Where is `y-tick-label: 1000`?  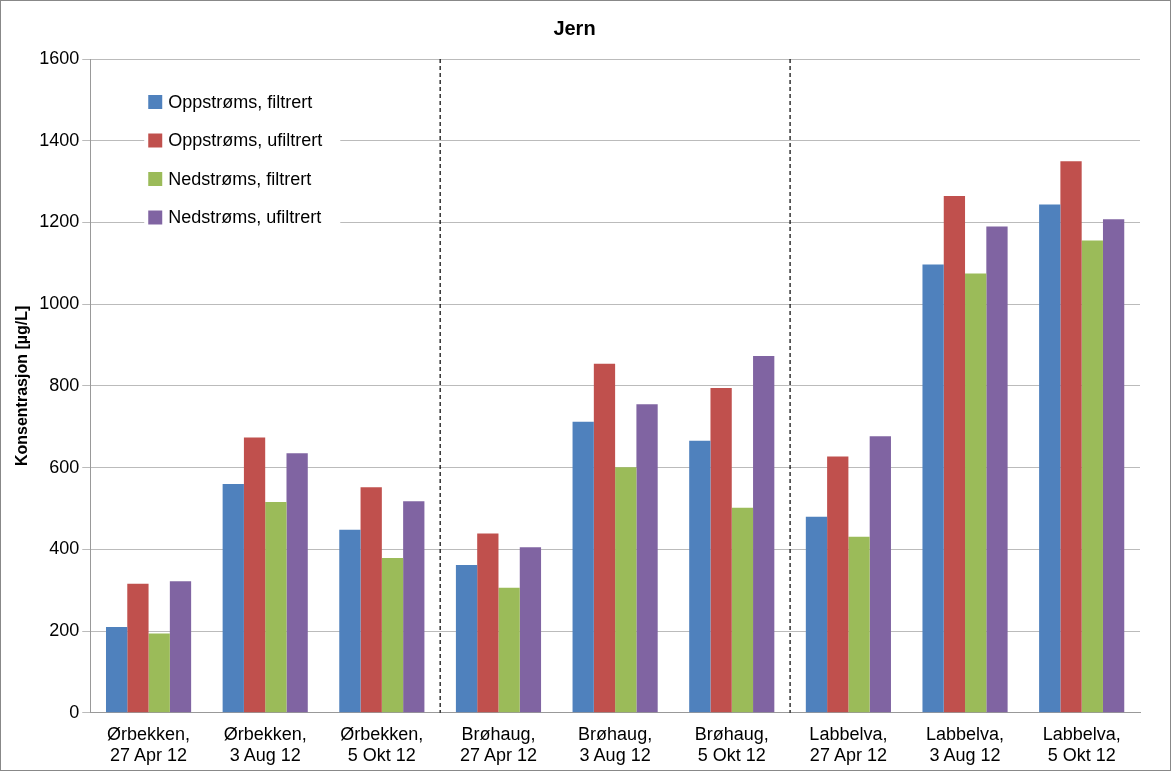 y-tick-label: 1000 is located at coordinates (59, 303).